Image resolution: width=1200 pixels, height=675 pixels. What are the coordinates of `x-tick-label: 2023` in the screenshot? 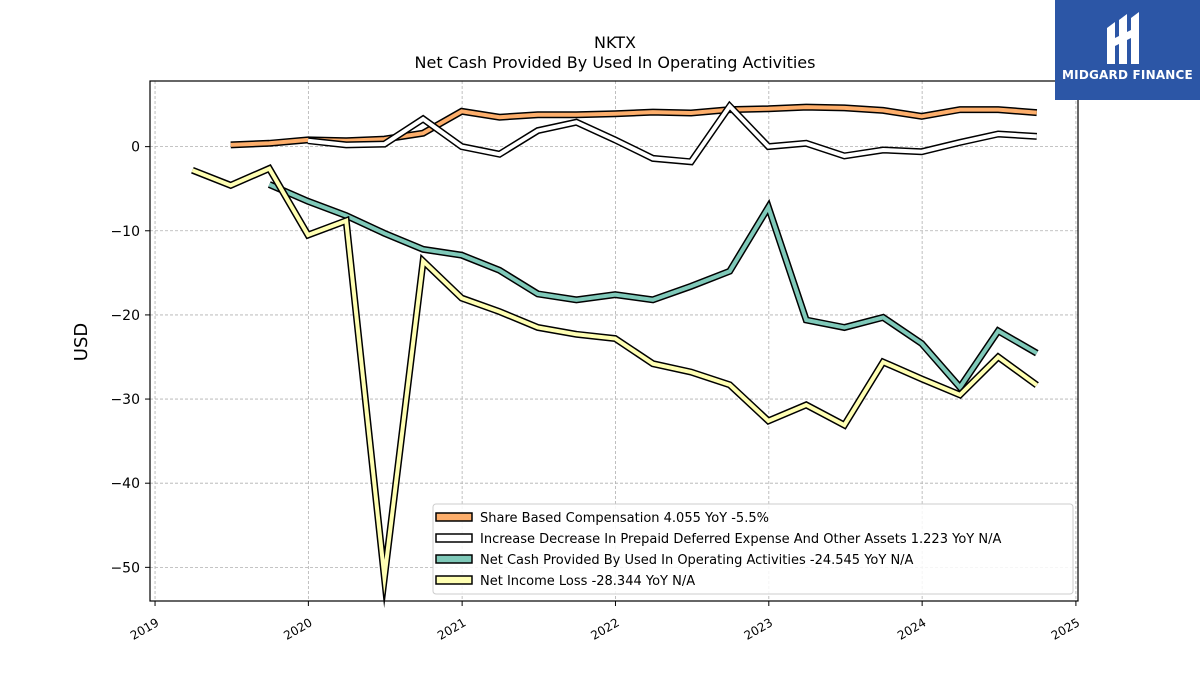 It's located at (758, 628).